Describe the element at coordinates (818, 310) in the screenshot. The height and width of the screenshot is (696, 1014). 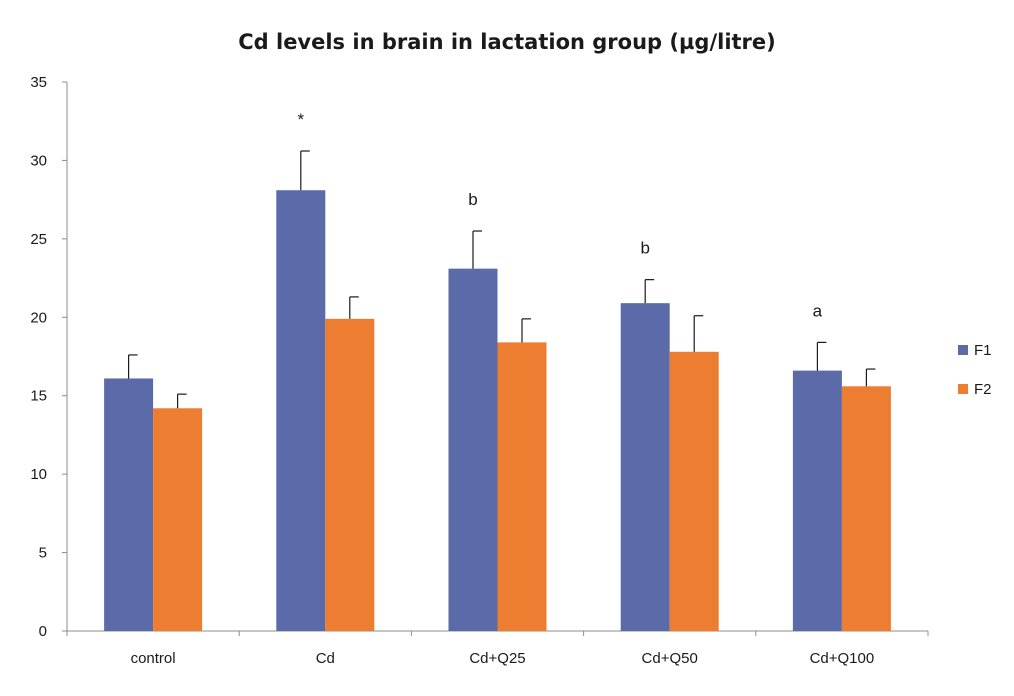
I see `significance-label: a` at that location.